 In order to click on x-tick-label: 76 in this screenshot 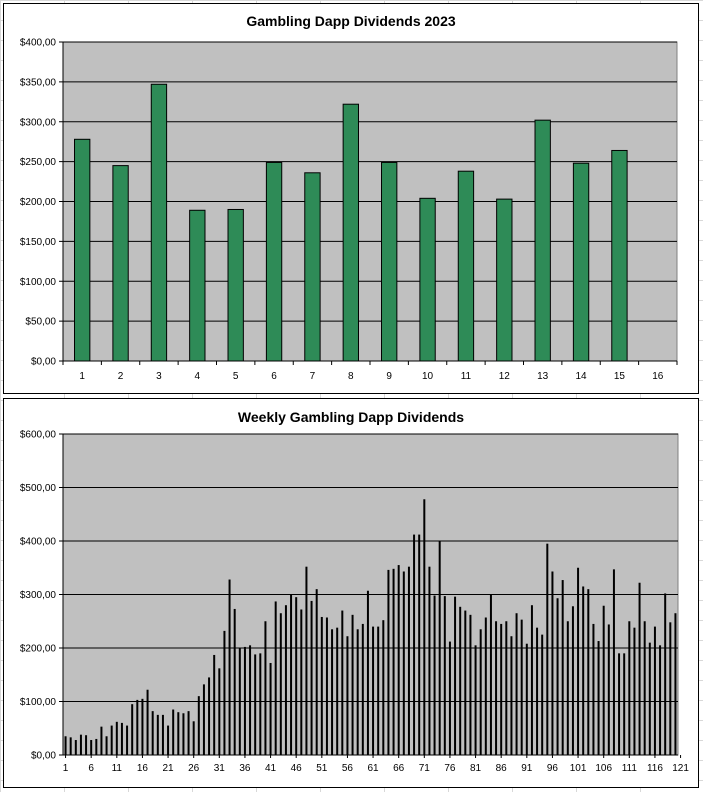, I will do `click(450, 768)`.